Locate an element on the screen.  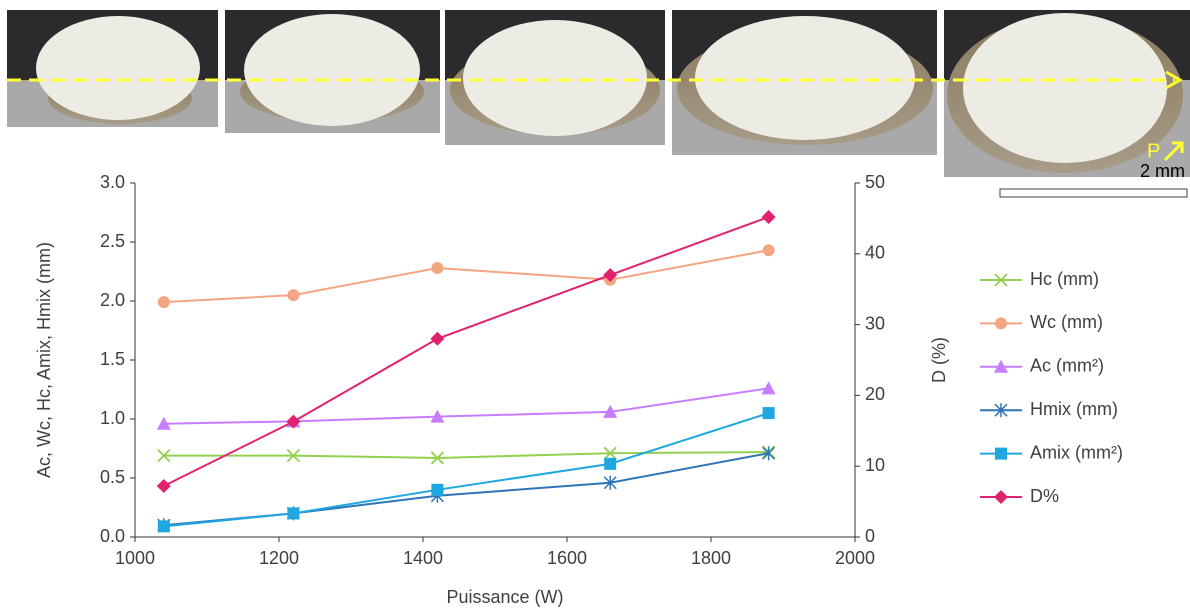
y-tick-label: 1.5 is located at coordinates (112, 359).